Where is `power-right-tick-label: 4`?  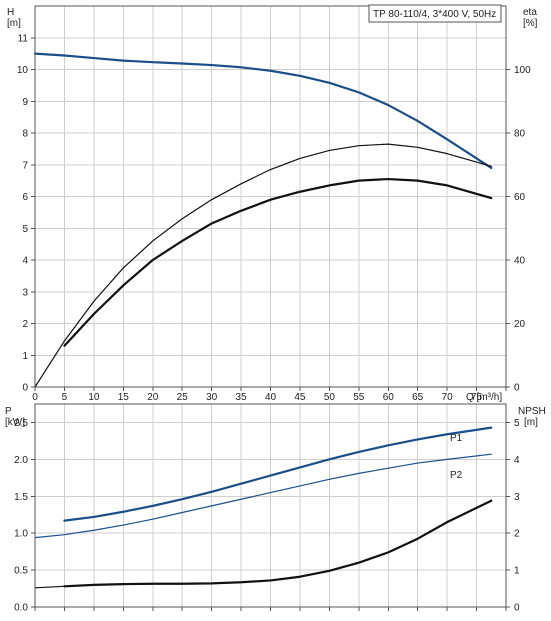 power-right-tick-label: 4 is located at coordinates (517, 460).